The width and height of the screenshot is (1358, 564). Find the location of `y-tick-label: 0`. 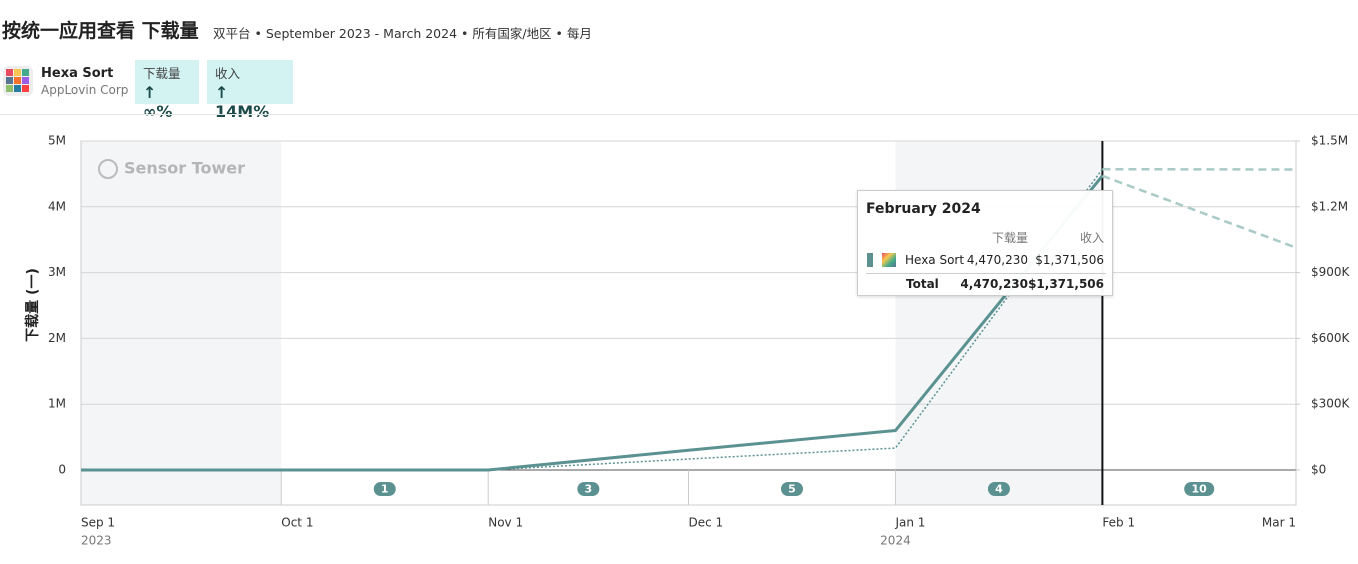

y-tick-label: 0 is located at coordinates (62, 470).